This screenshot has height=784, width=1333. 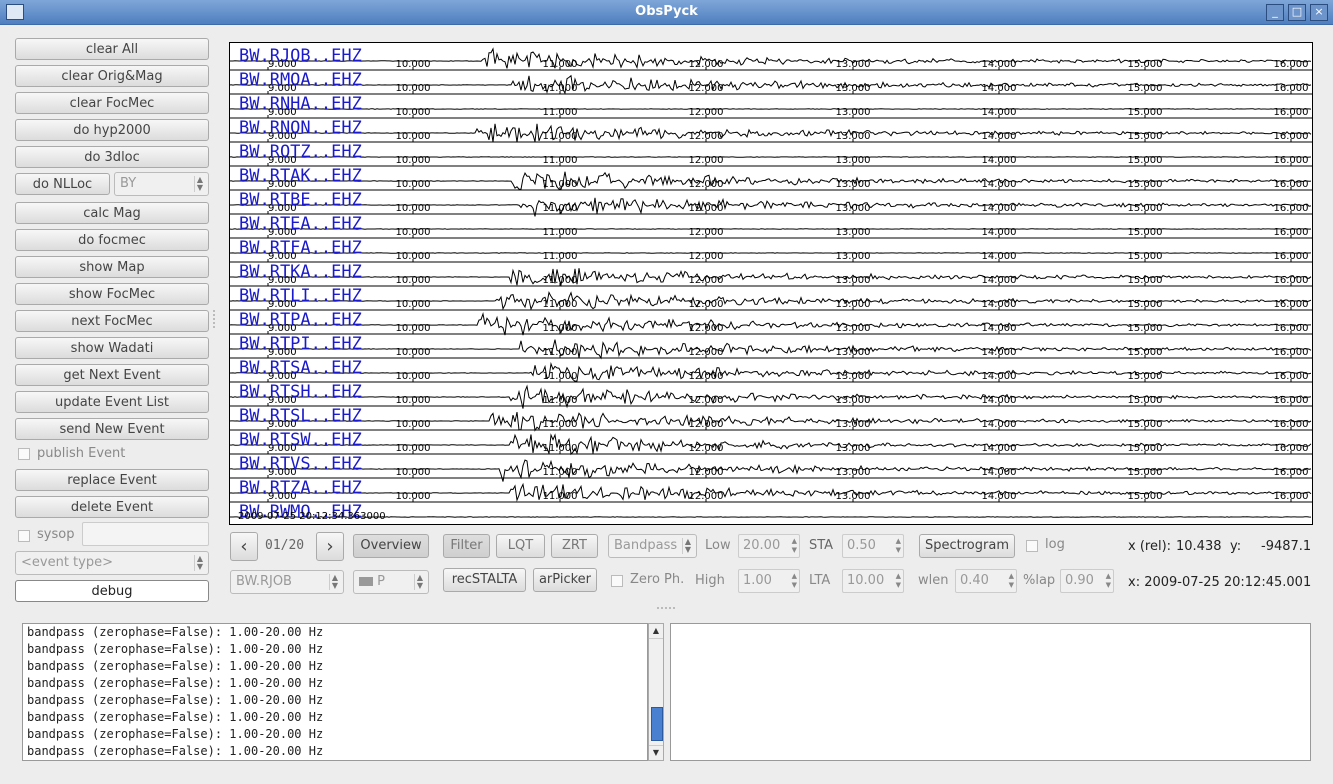 What do you see at coordinates (112, 103) in the screenshot?
I see `clear-focmec-button: clear FocMec` at bounding box center [112, 103].